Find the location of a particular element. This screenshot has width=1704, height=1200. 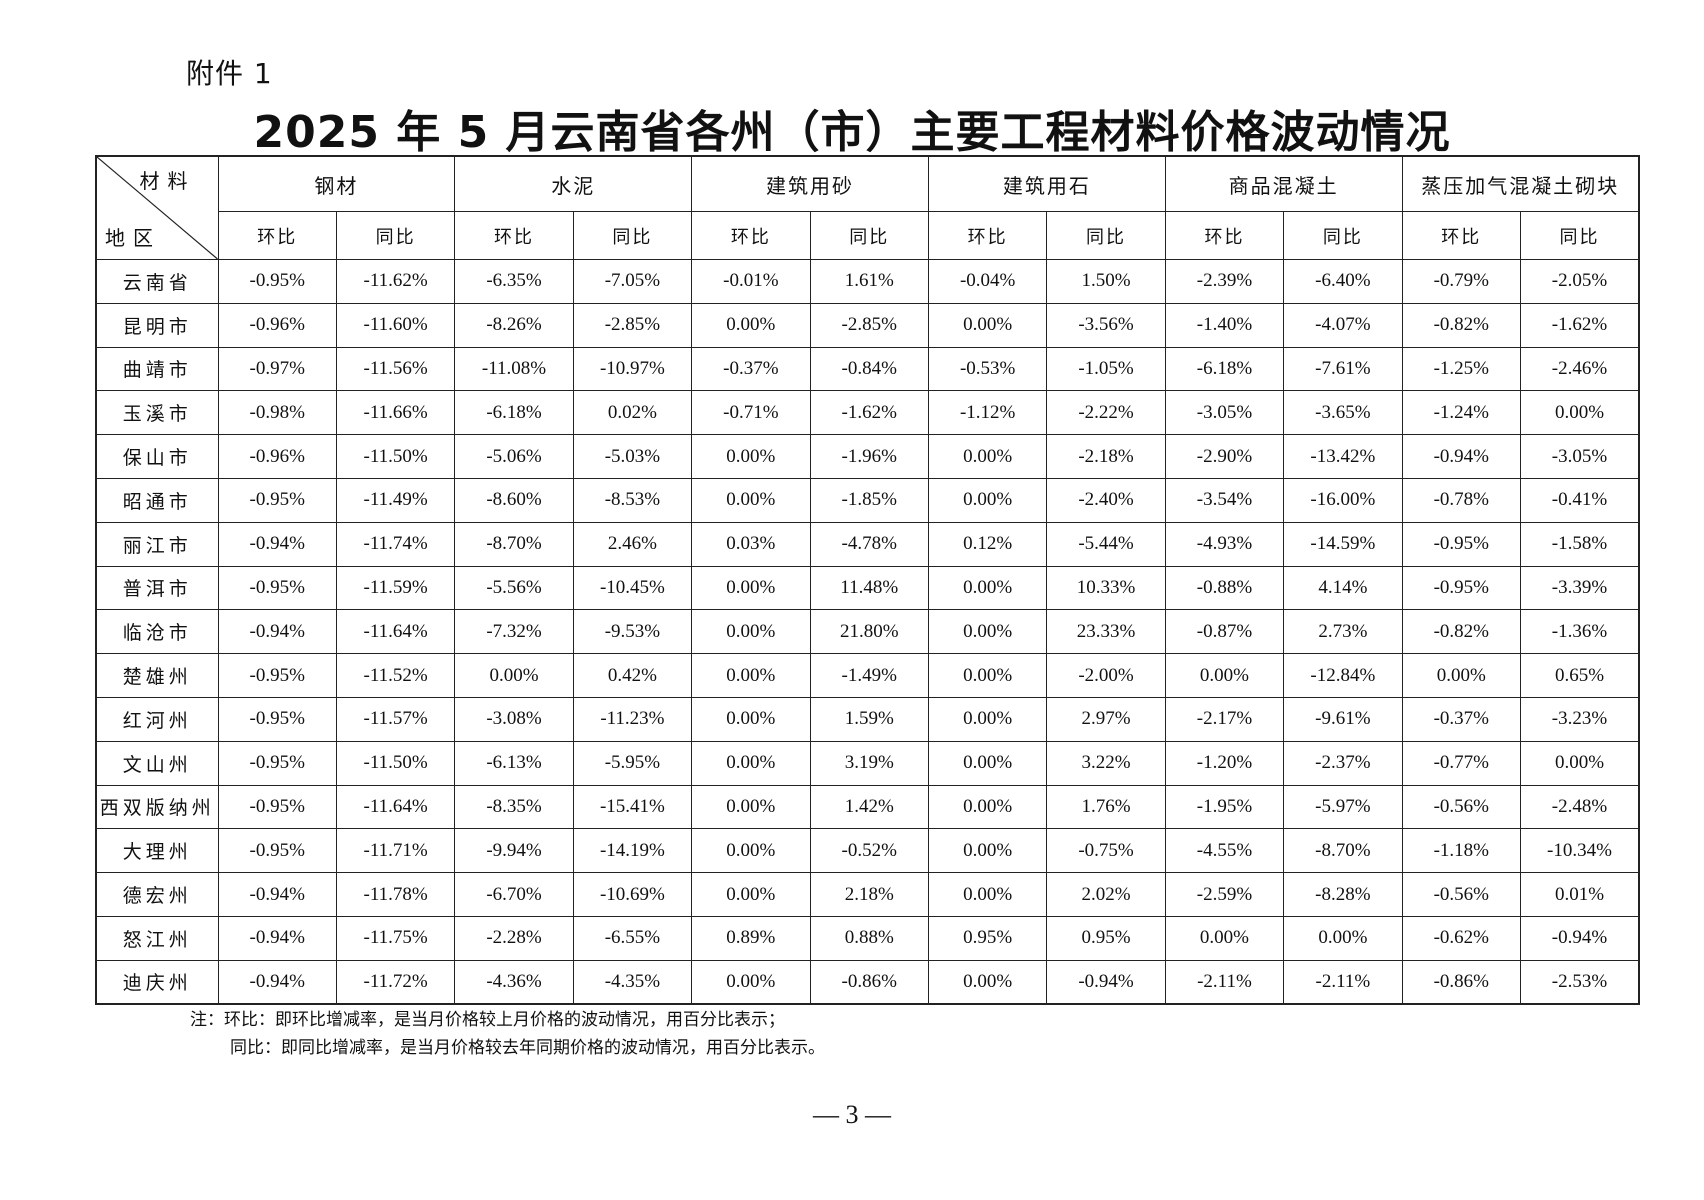

value-cell: 0.03% is located at coordinates (751, 544).